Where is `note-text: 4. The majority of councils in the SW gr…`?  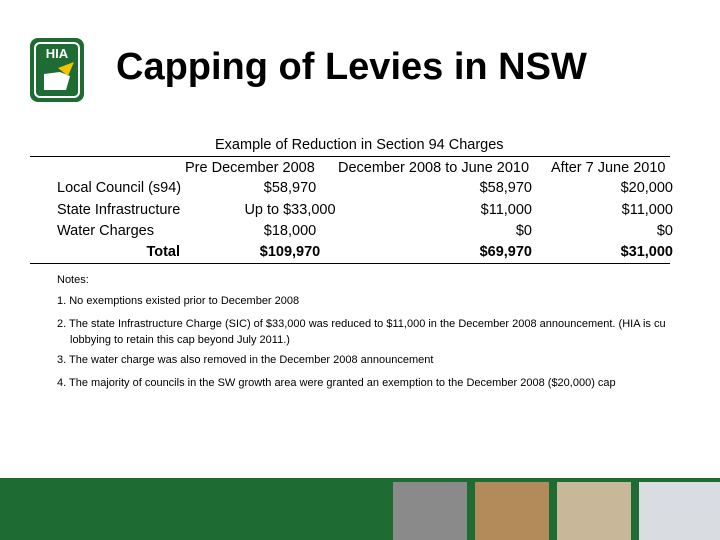 note-text: 4. The majority of councils in the SW gr… is located at coordinates (336, 383).